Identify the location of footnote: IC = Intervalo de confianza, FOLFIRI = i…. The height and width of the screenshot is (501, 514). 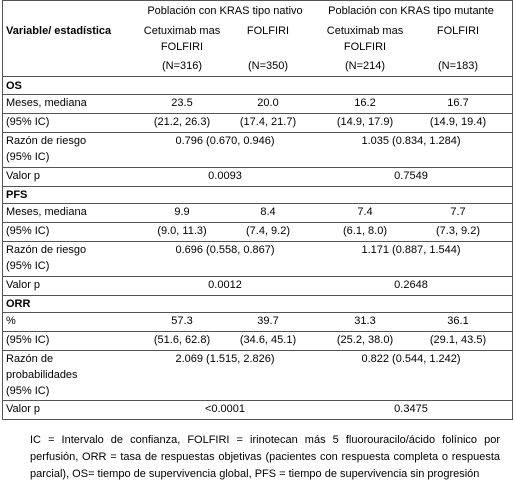
(265, 457).